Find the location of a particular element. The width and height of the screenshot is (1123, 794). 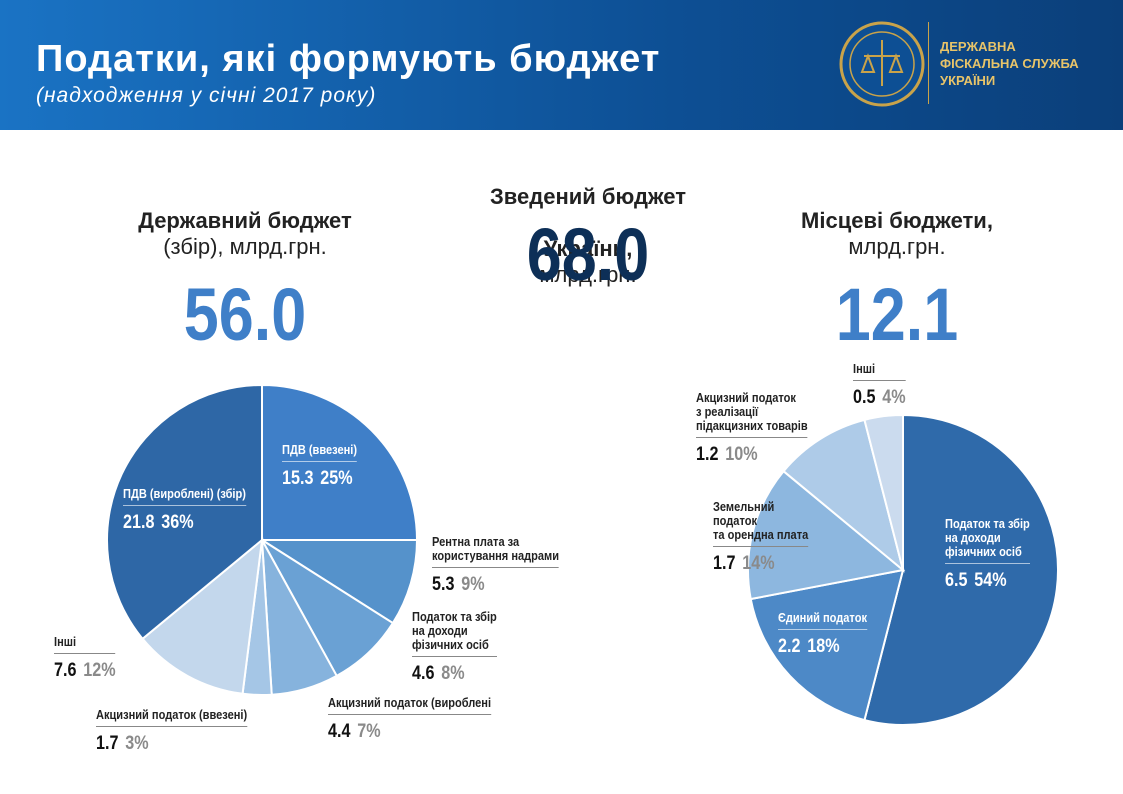

percent-label: 9% is located at coordinates (473, 584).